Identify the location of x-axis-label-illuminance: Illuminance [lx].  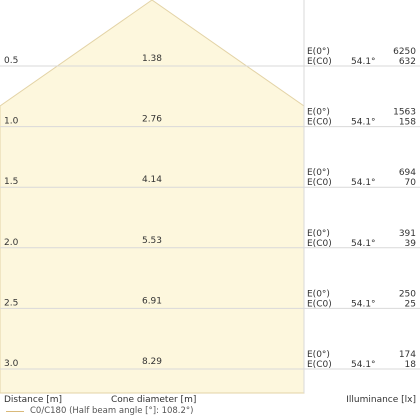
(381, 400).